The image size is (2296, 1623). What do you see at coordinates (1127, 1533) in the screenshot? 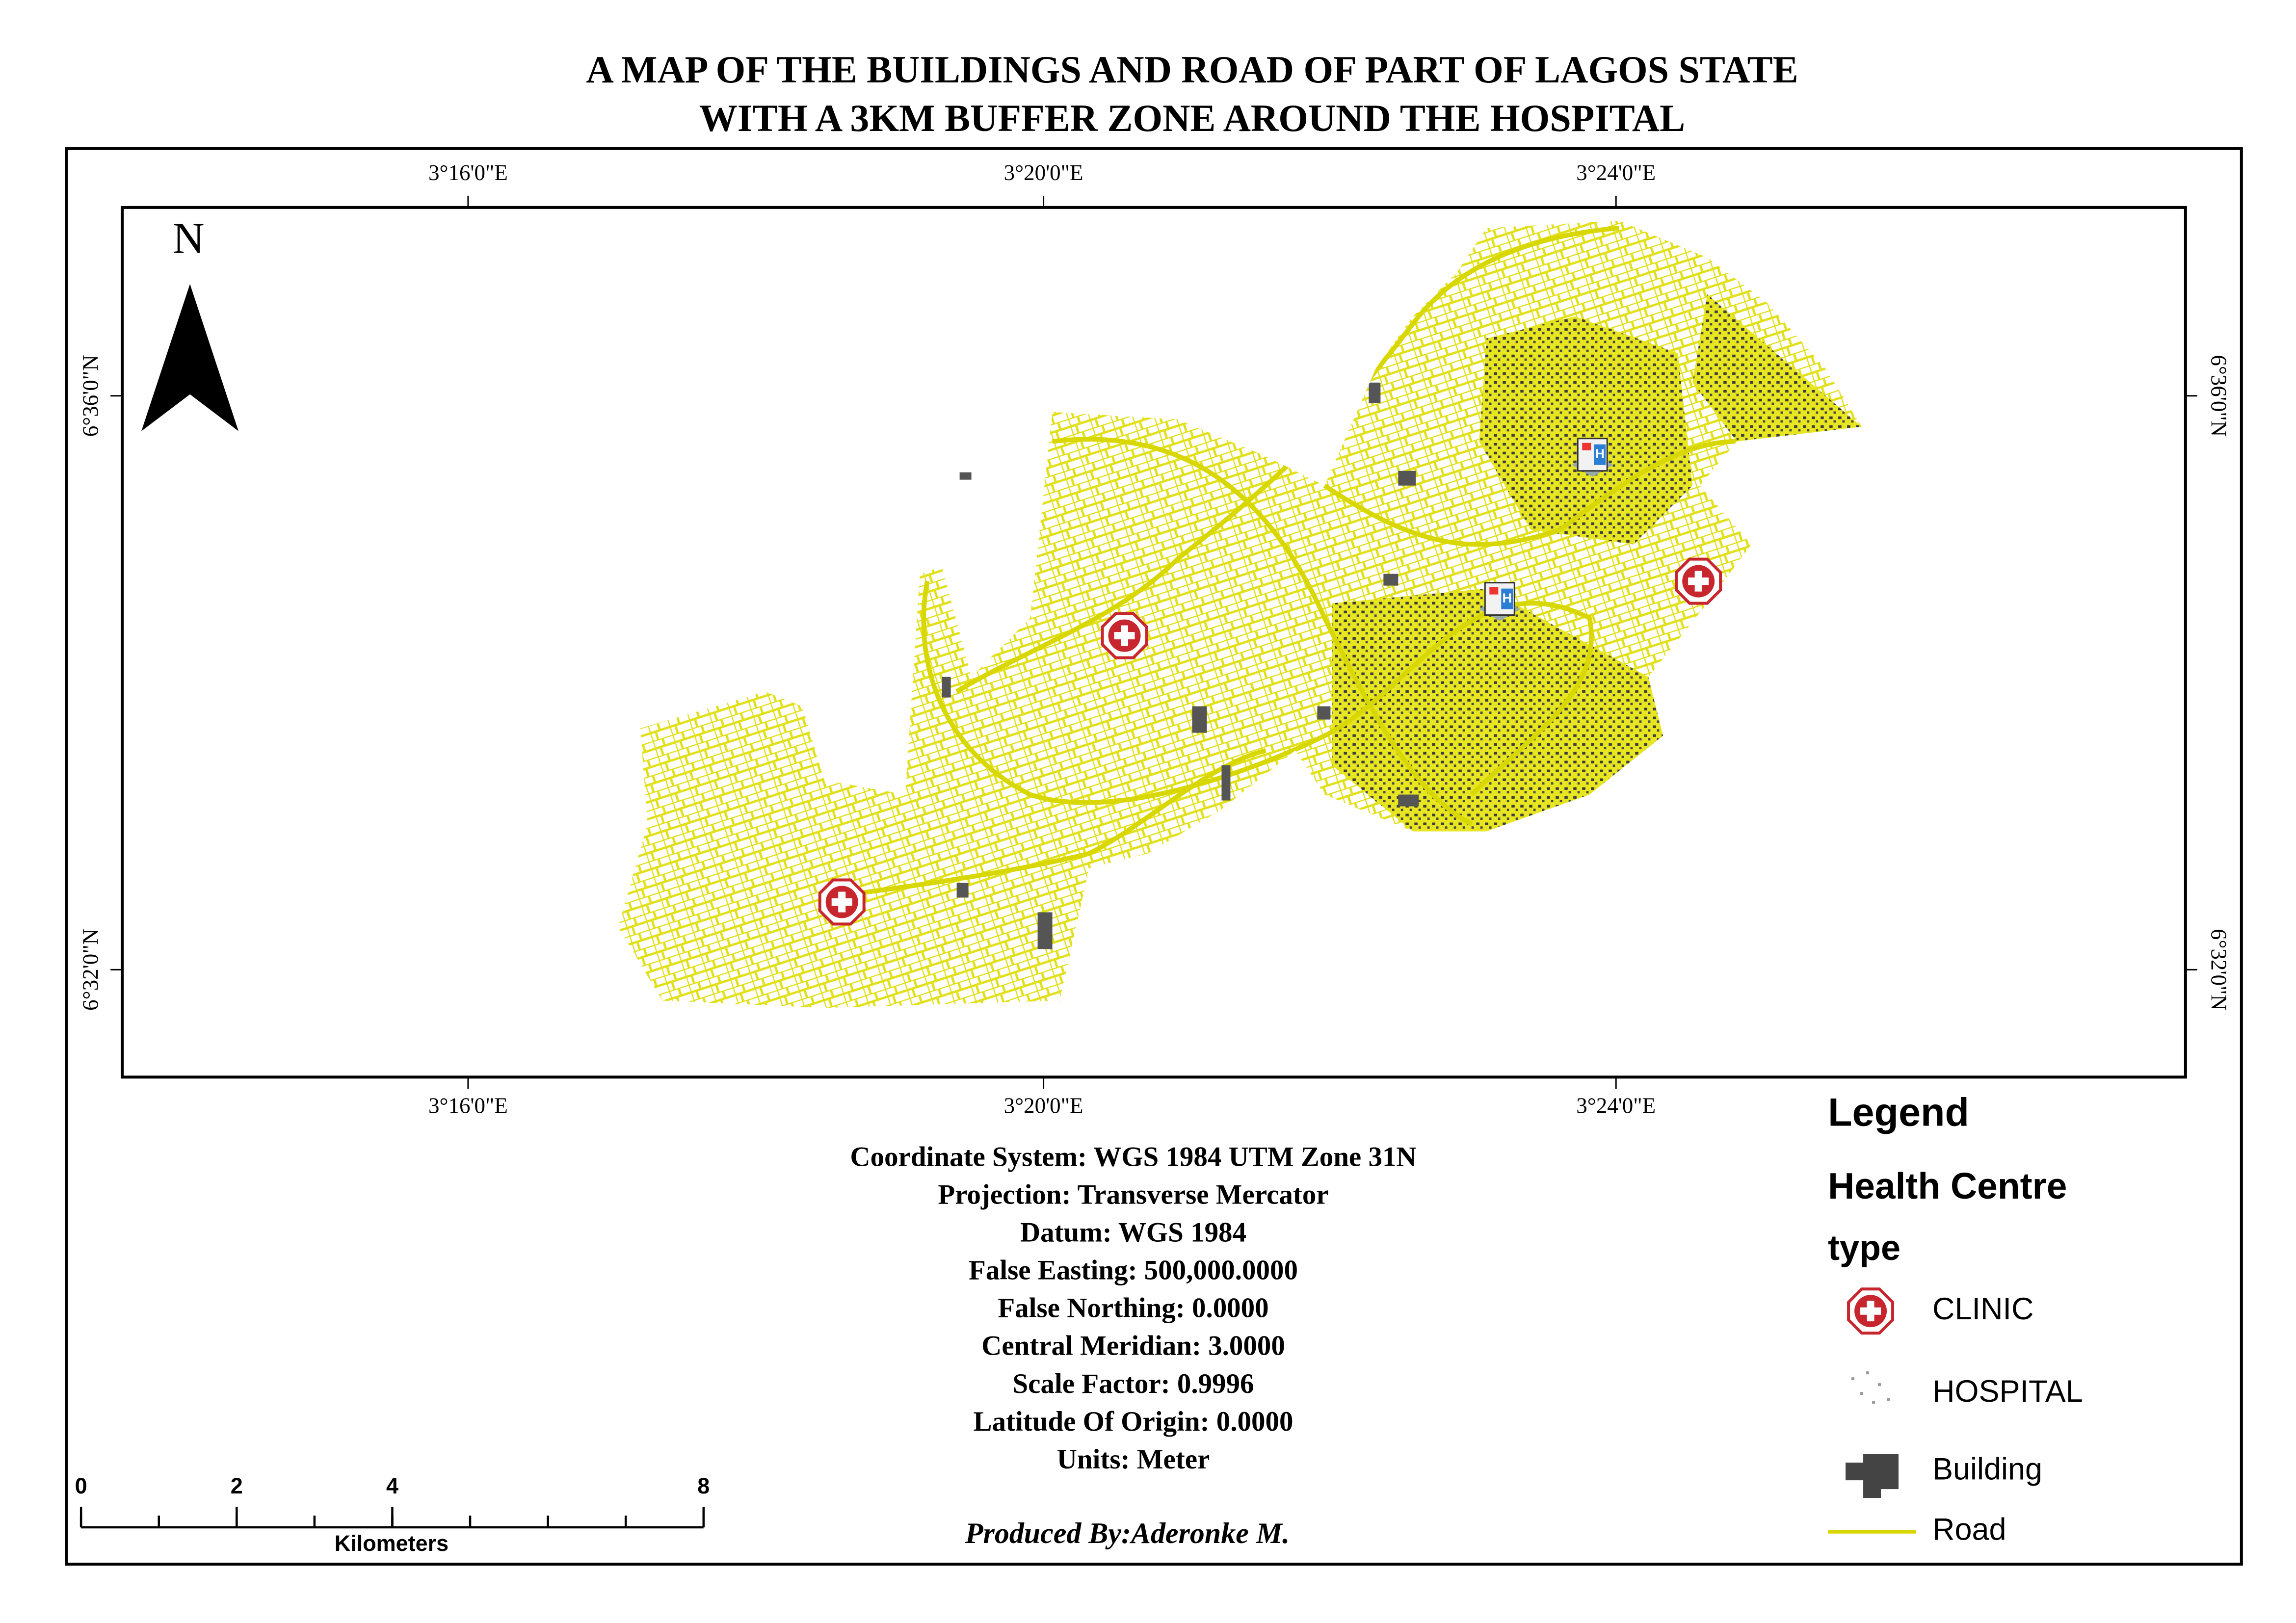
I see `credit: Produced By:Aderonke M.` at bounding box center [1127, 1533].